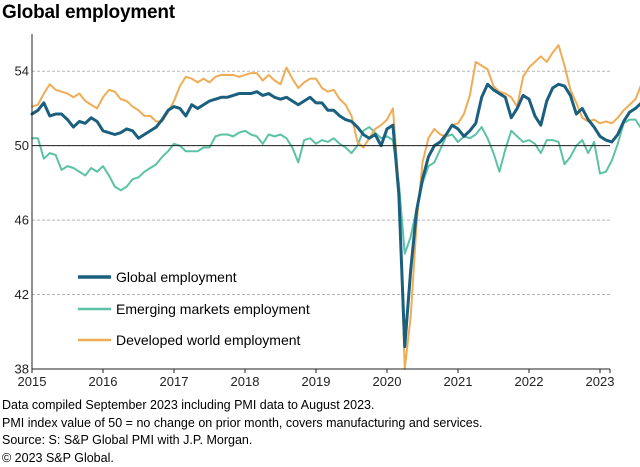  What do you see at coordinates (58, 457) in the screenshot?
I see `note-copyright: © 2023 S&P Global.` at bounding box center [58, 457].